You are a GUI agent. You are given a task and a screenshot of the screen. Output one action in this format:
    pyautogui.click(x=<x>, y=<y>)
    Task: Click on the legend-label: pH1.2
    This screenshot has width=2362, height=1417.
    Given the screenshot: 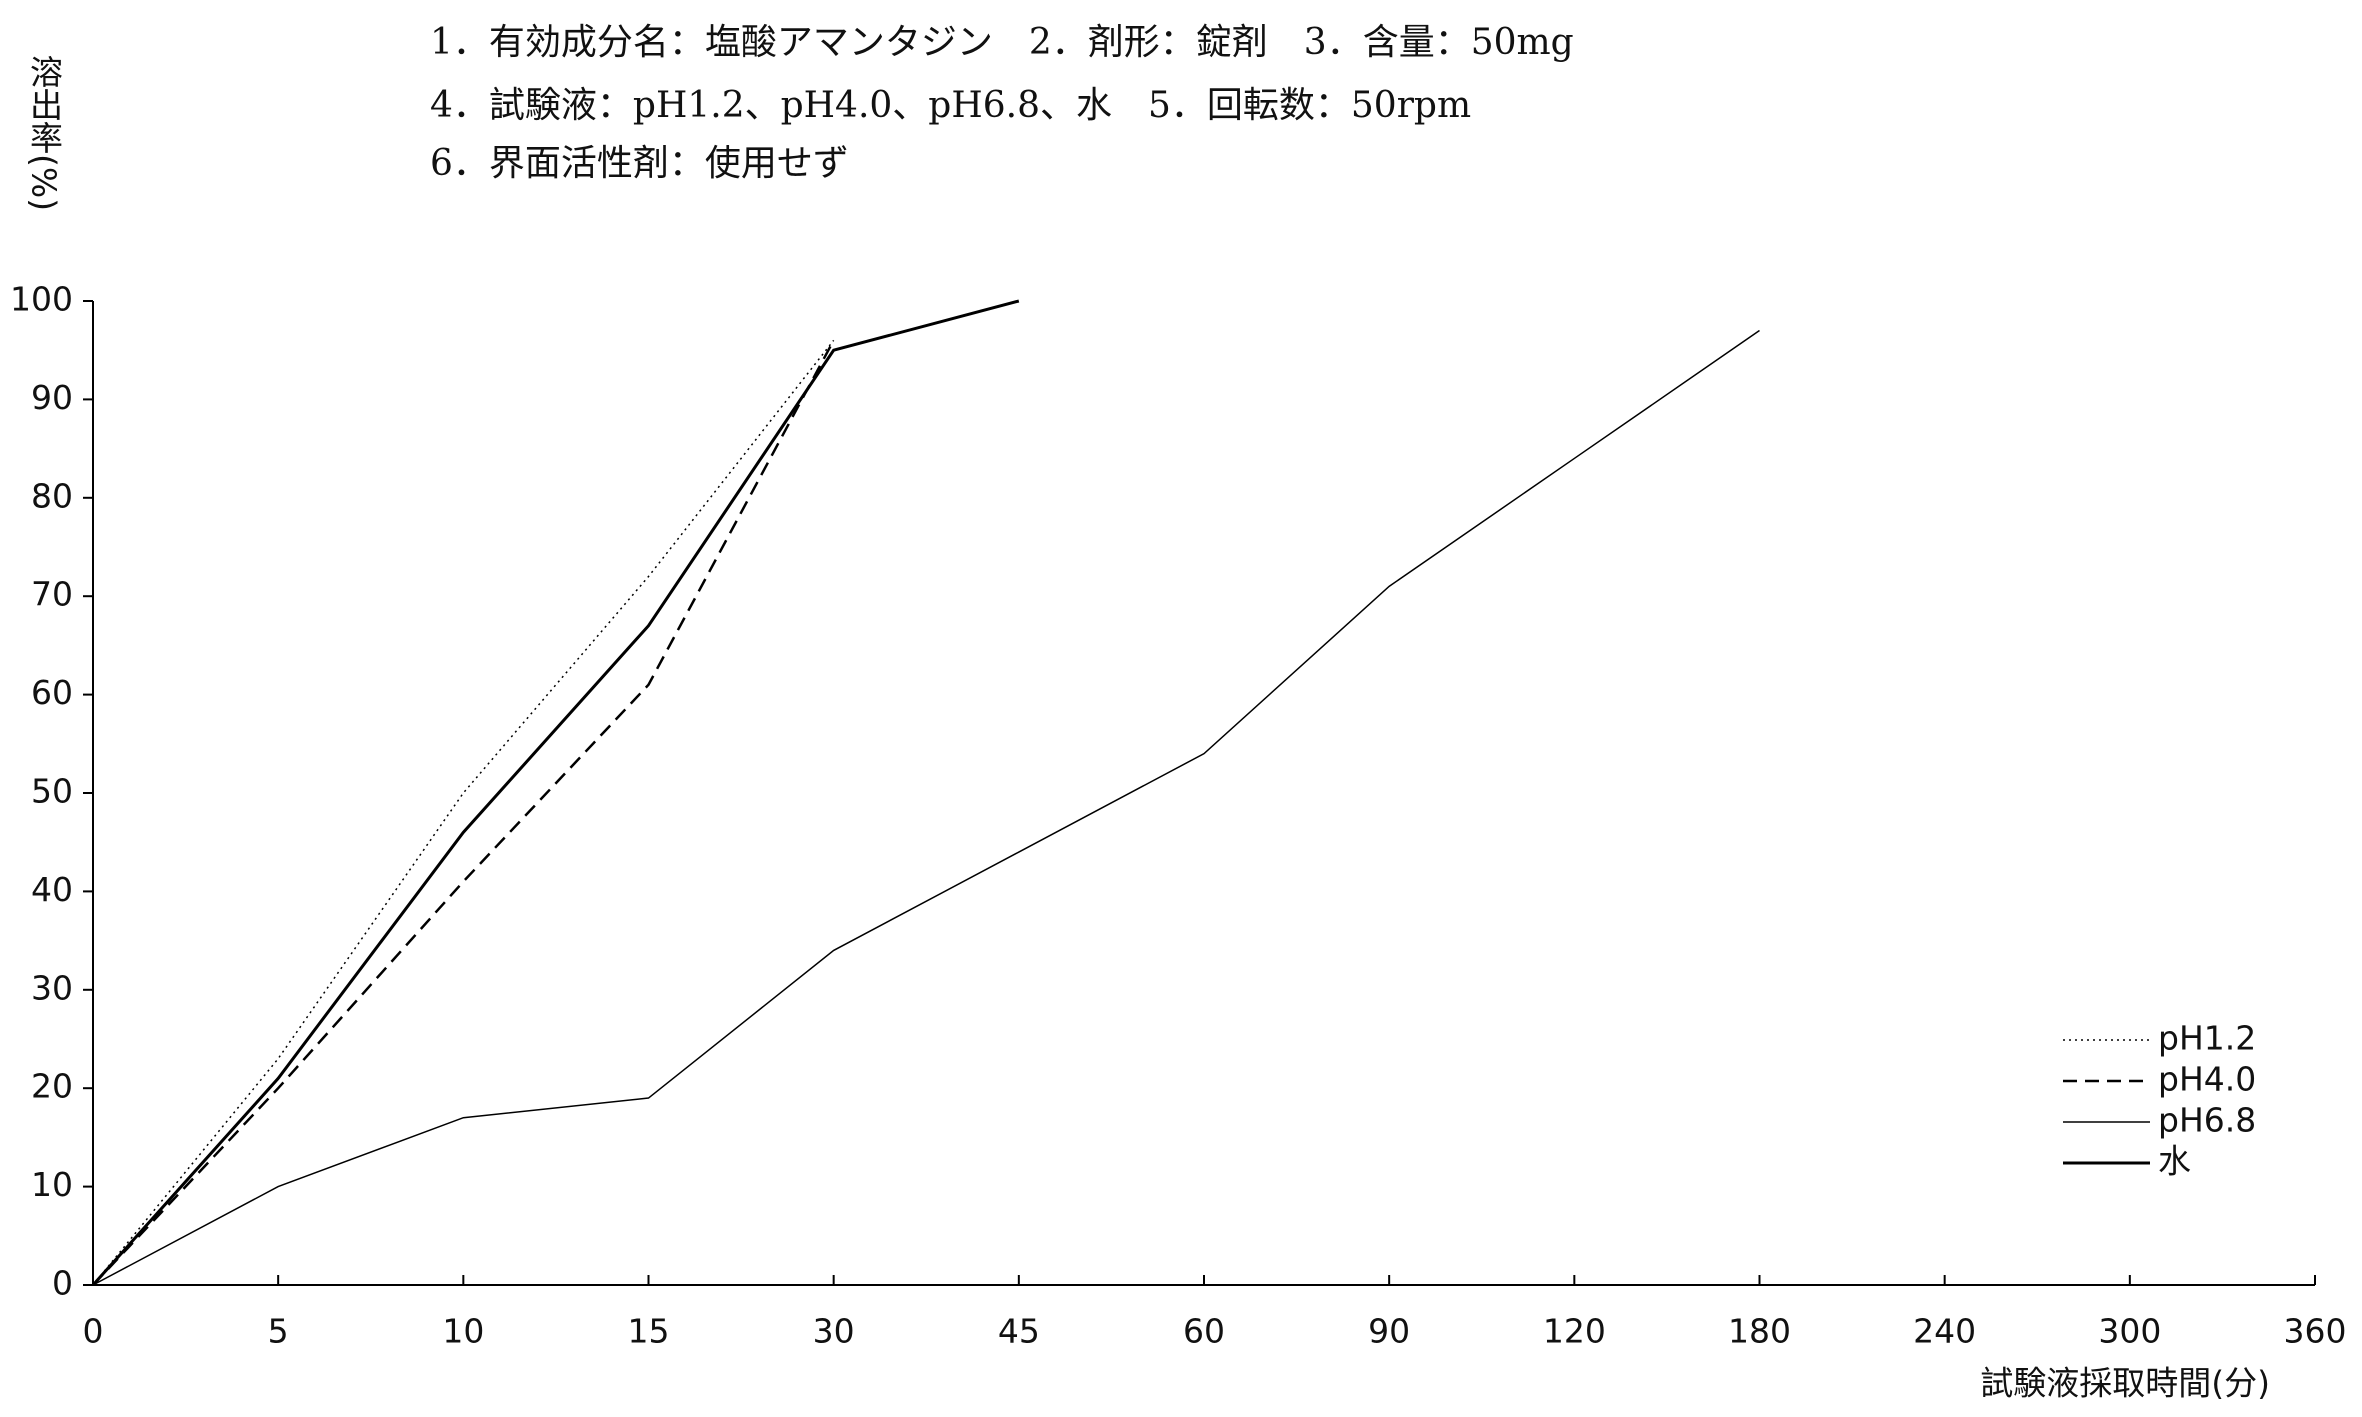 What is the action you would take?
    pyautogui.click(x=2207, y=1038)
    